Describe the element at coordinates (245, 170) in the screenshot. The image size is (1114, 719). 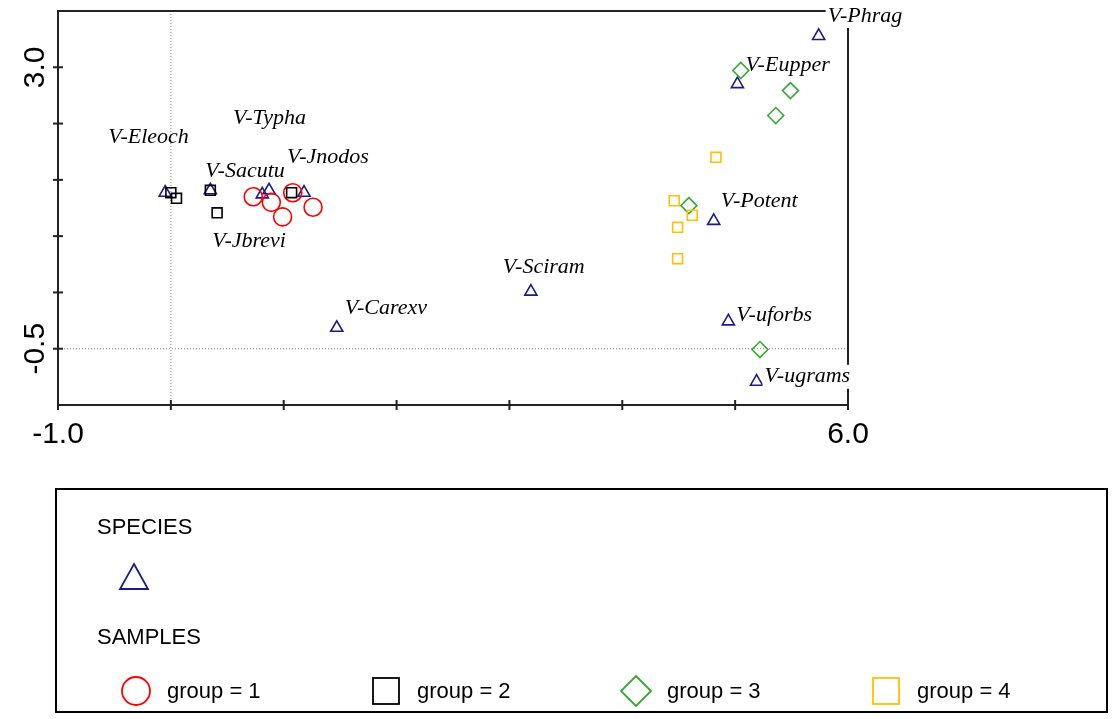
I see `annotation: V-Sacutu` at that location.